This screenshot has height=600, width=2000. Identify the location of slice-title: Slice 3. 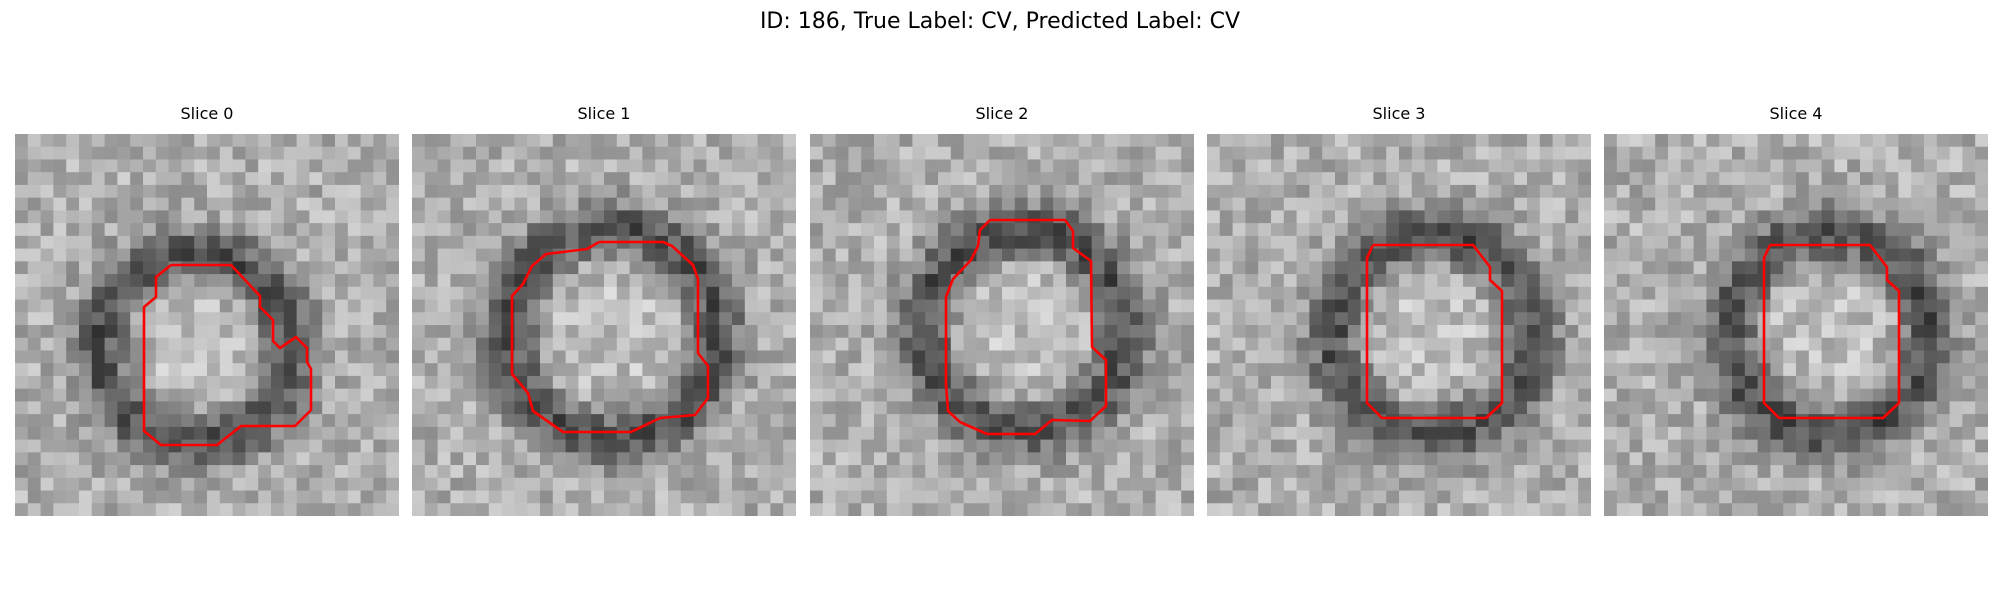
(1399, 113).